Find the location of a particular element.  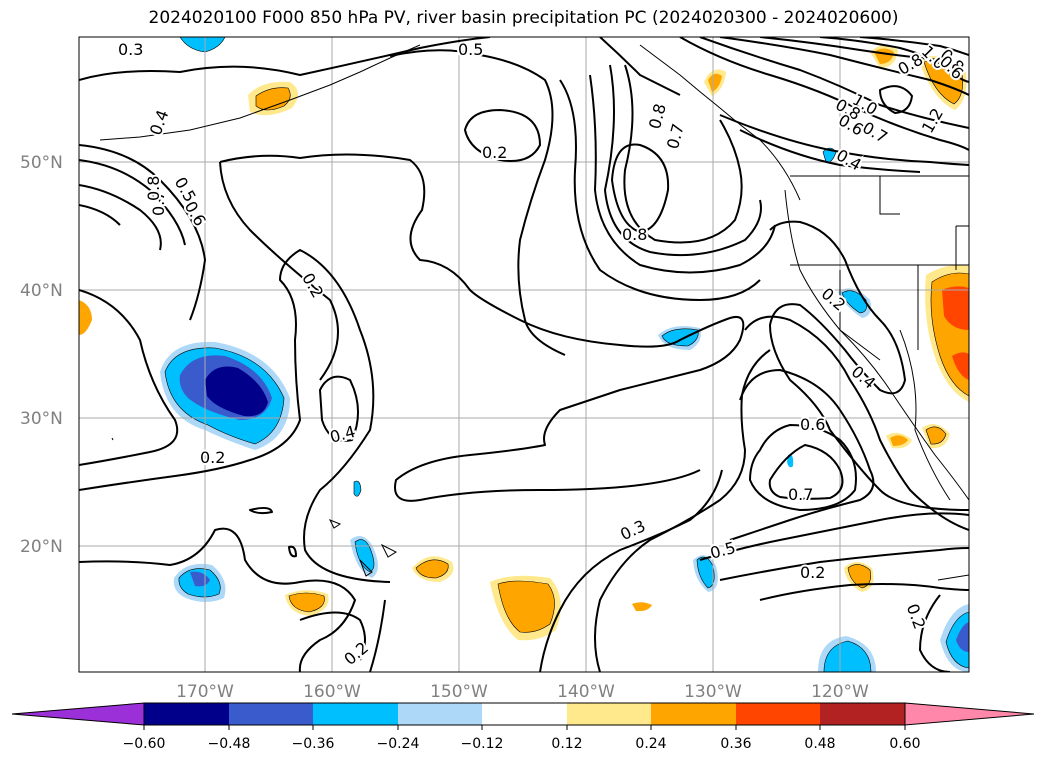

longitude-labels: 170°W 160°W 150°W 140°W 130°W 120°W is located at coordinates (522, 692).